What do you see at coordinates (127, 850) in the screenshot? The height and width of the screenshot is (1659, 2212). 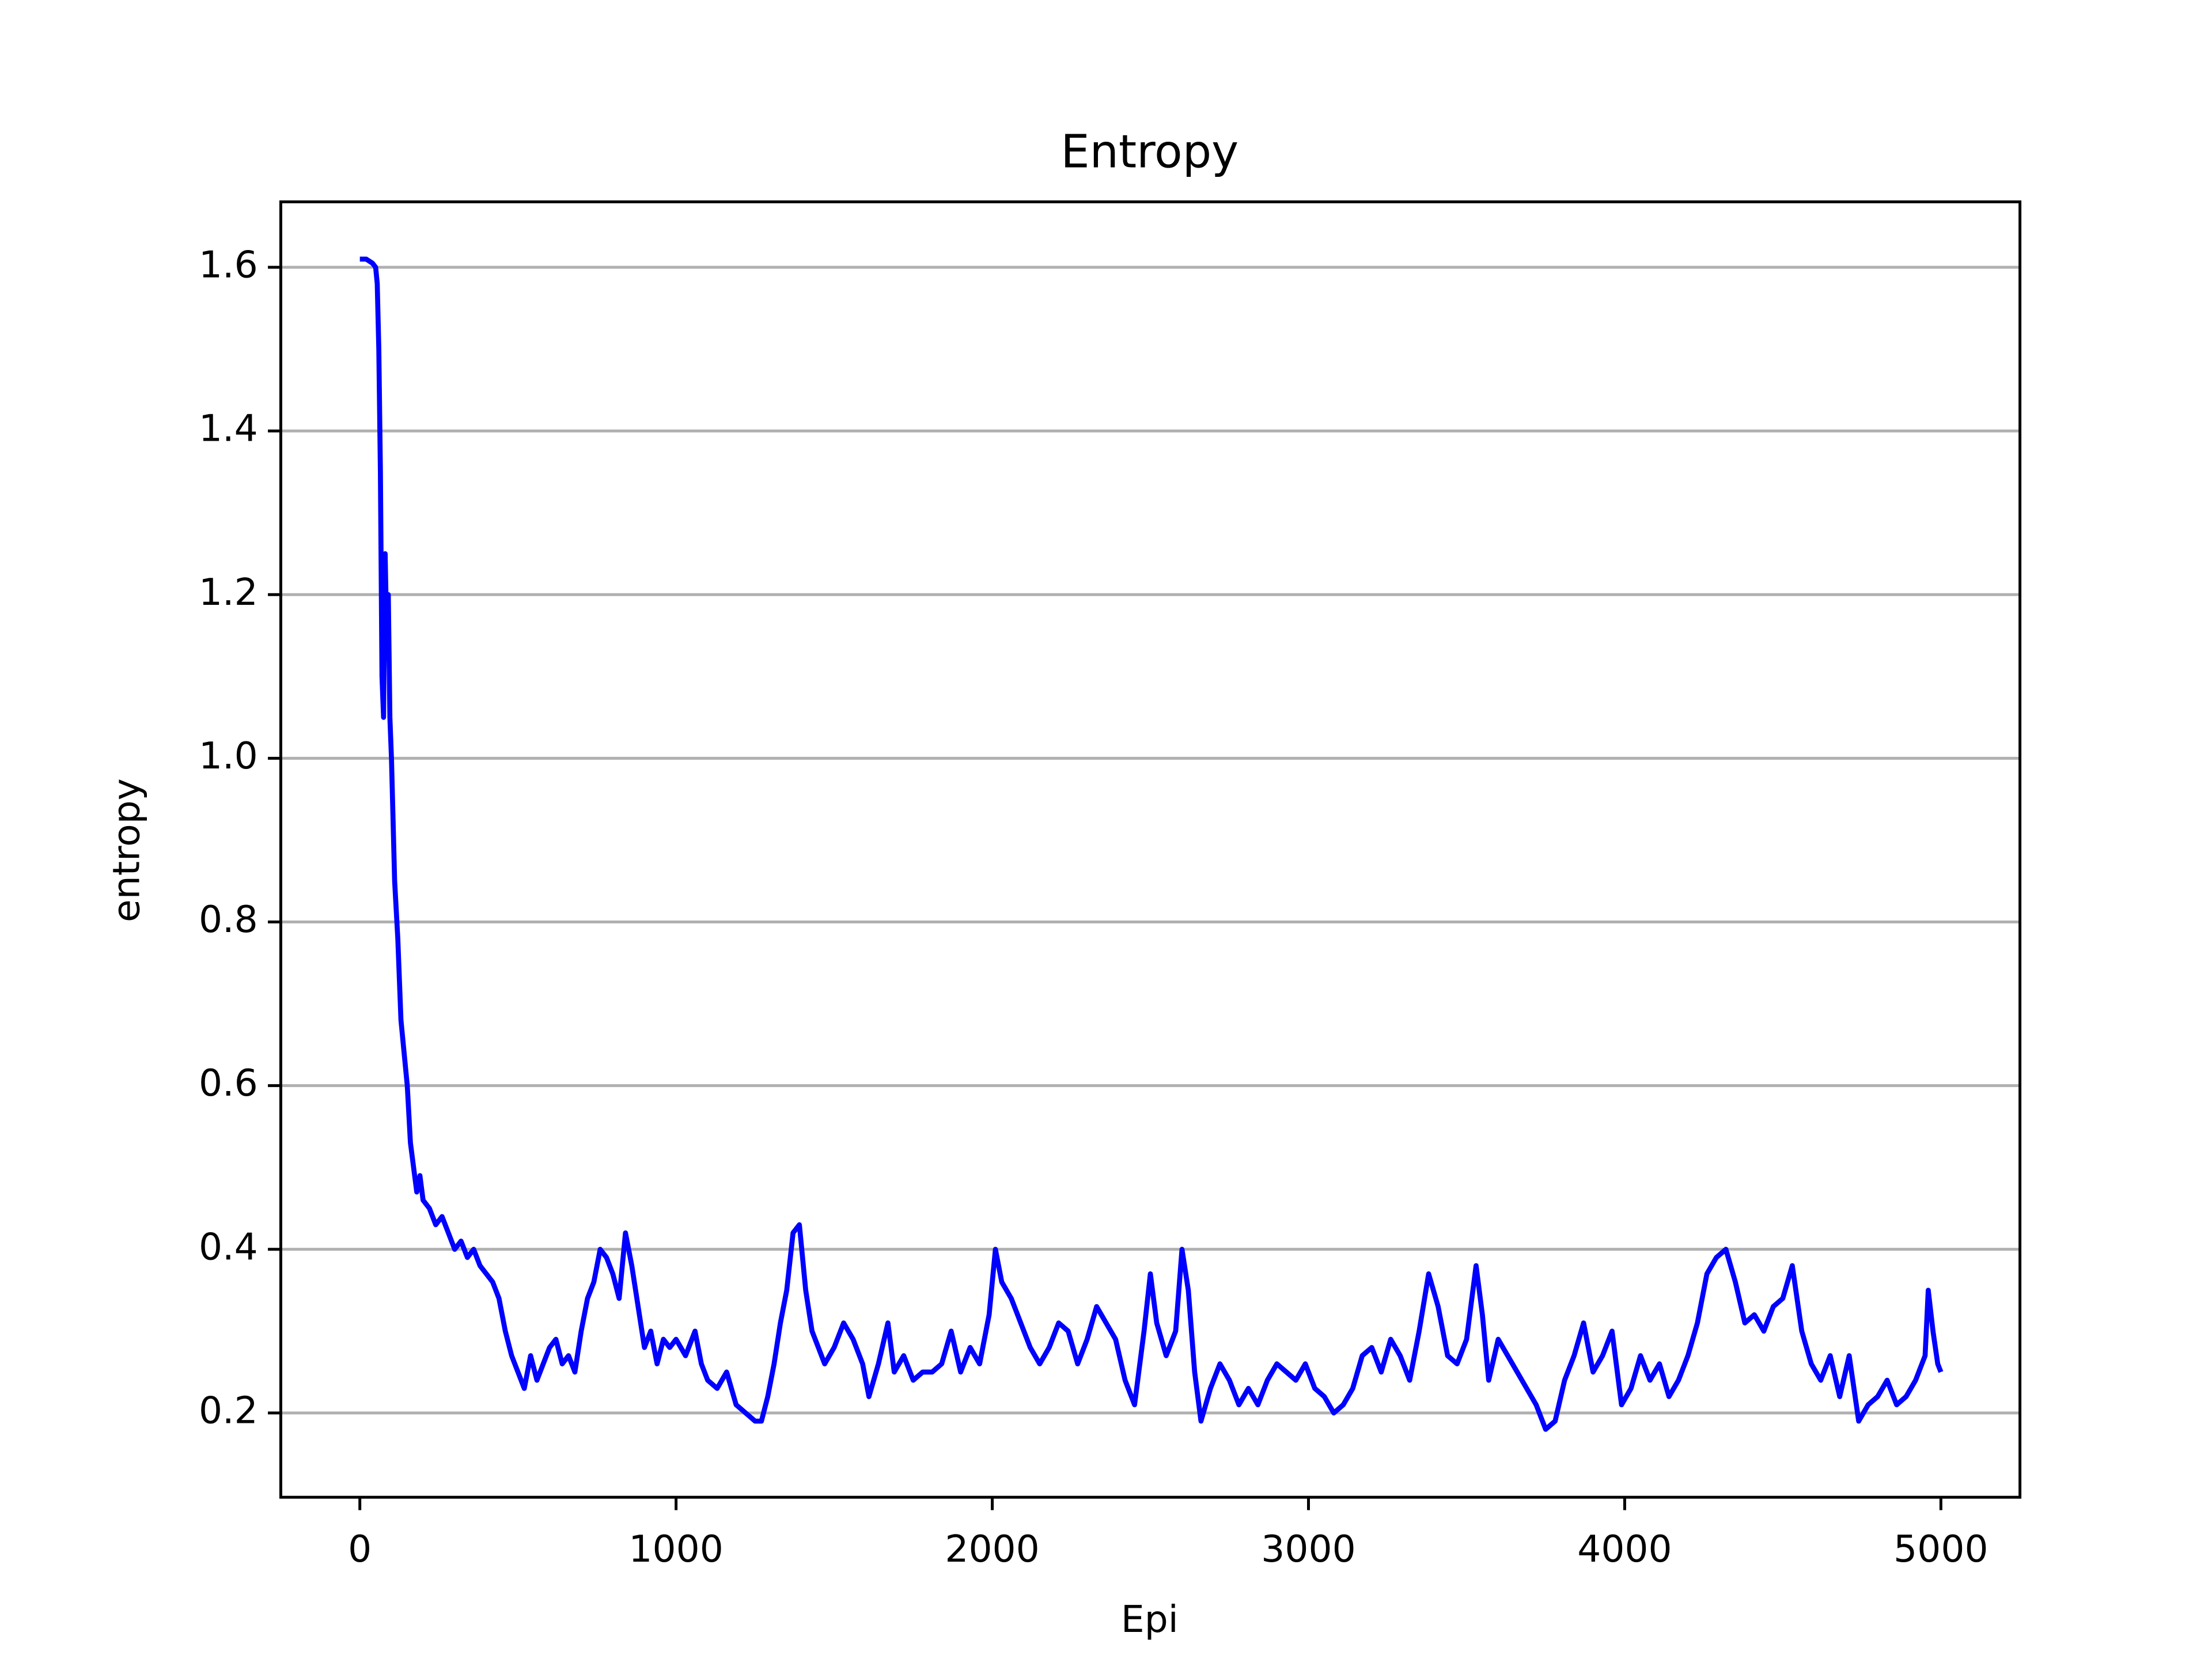 I see `y-axis-label: entropy` at bounding box center [127, 850].